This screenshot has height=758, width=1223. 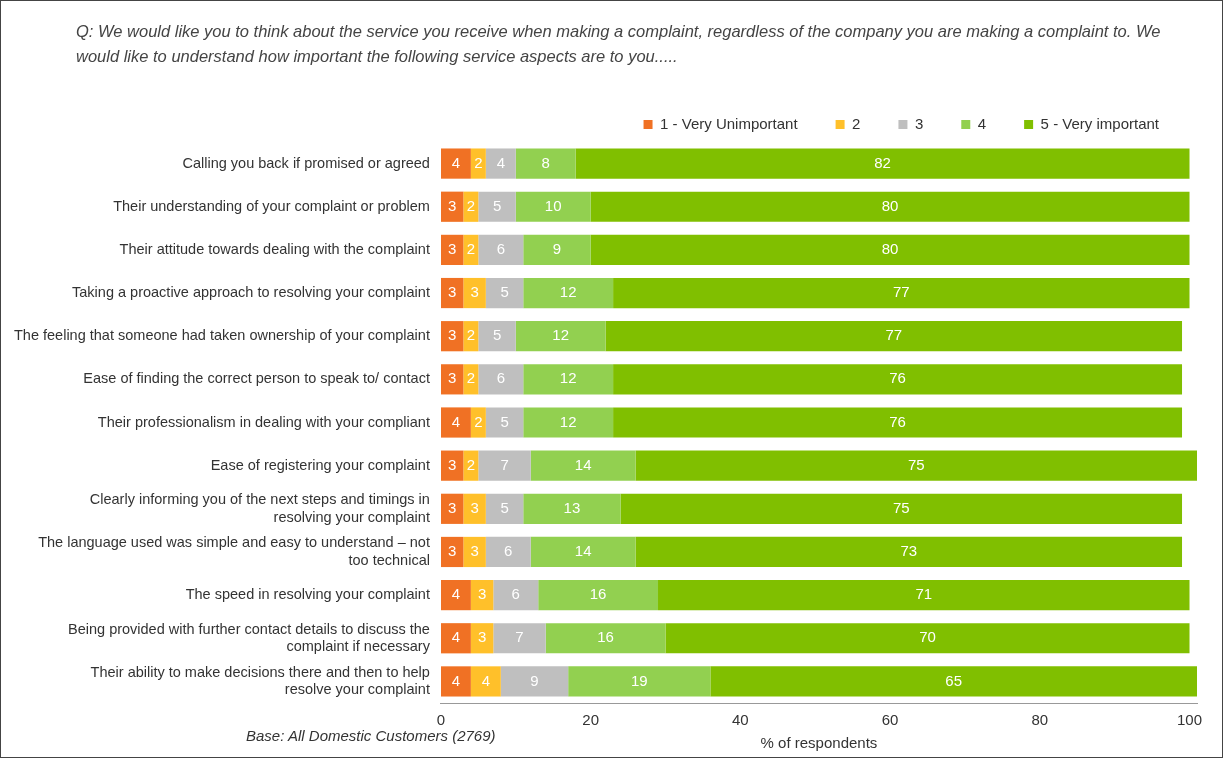 I want to click on data-label: 75, so click(x=901, y=507).